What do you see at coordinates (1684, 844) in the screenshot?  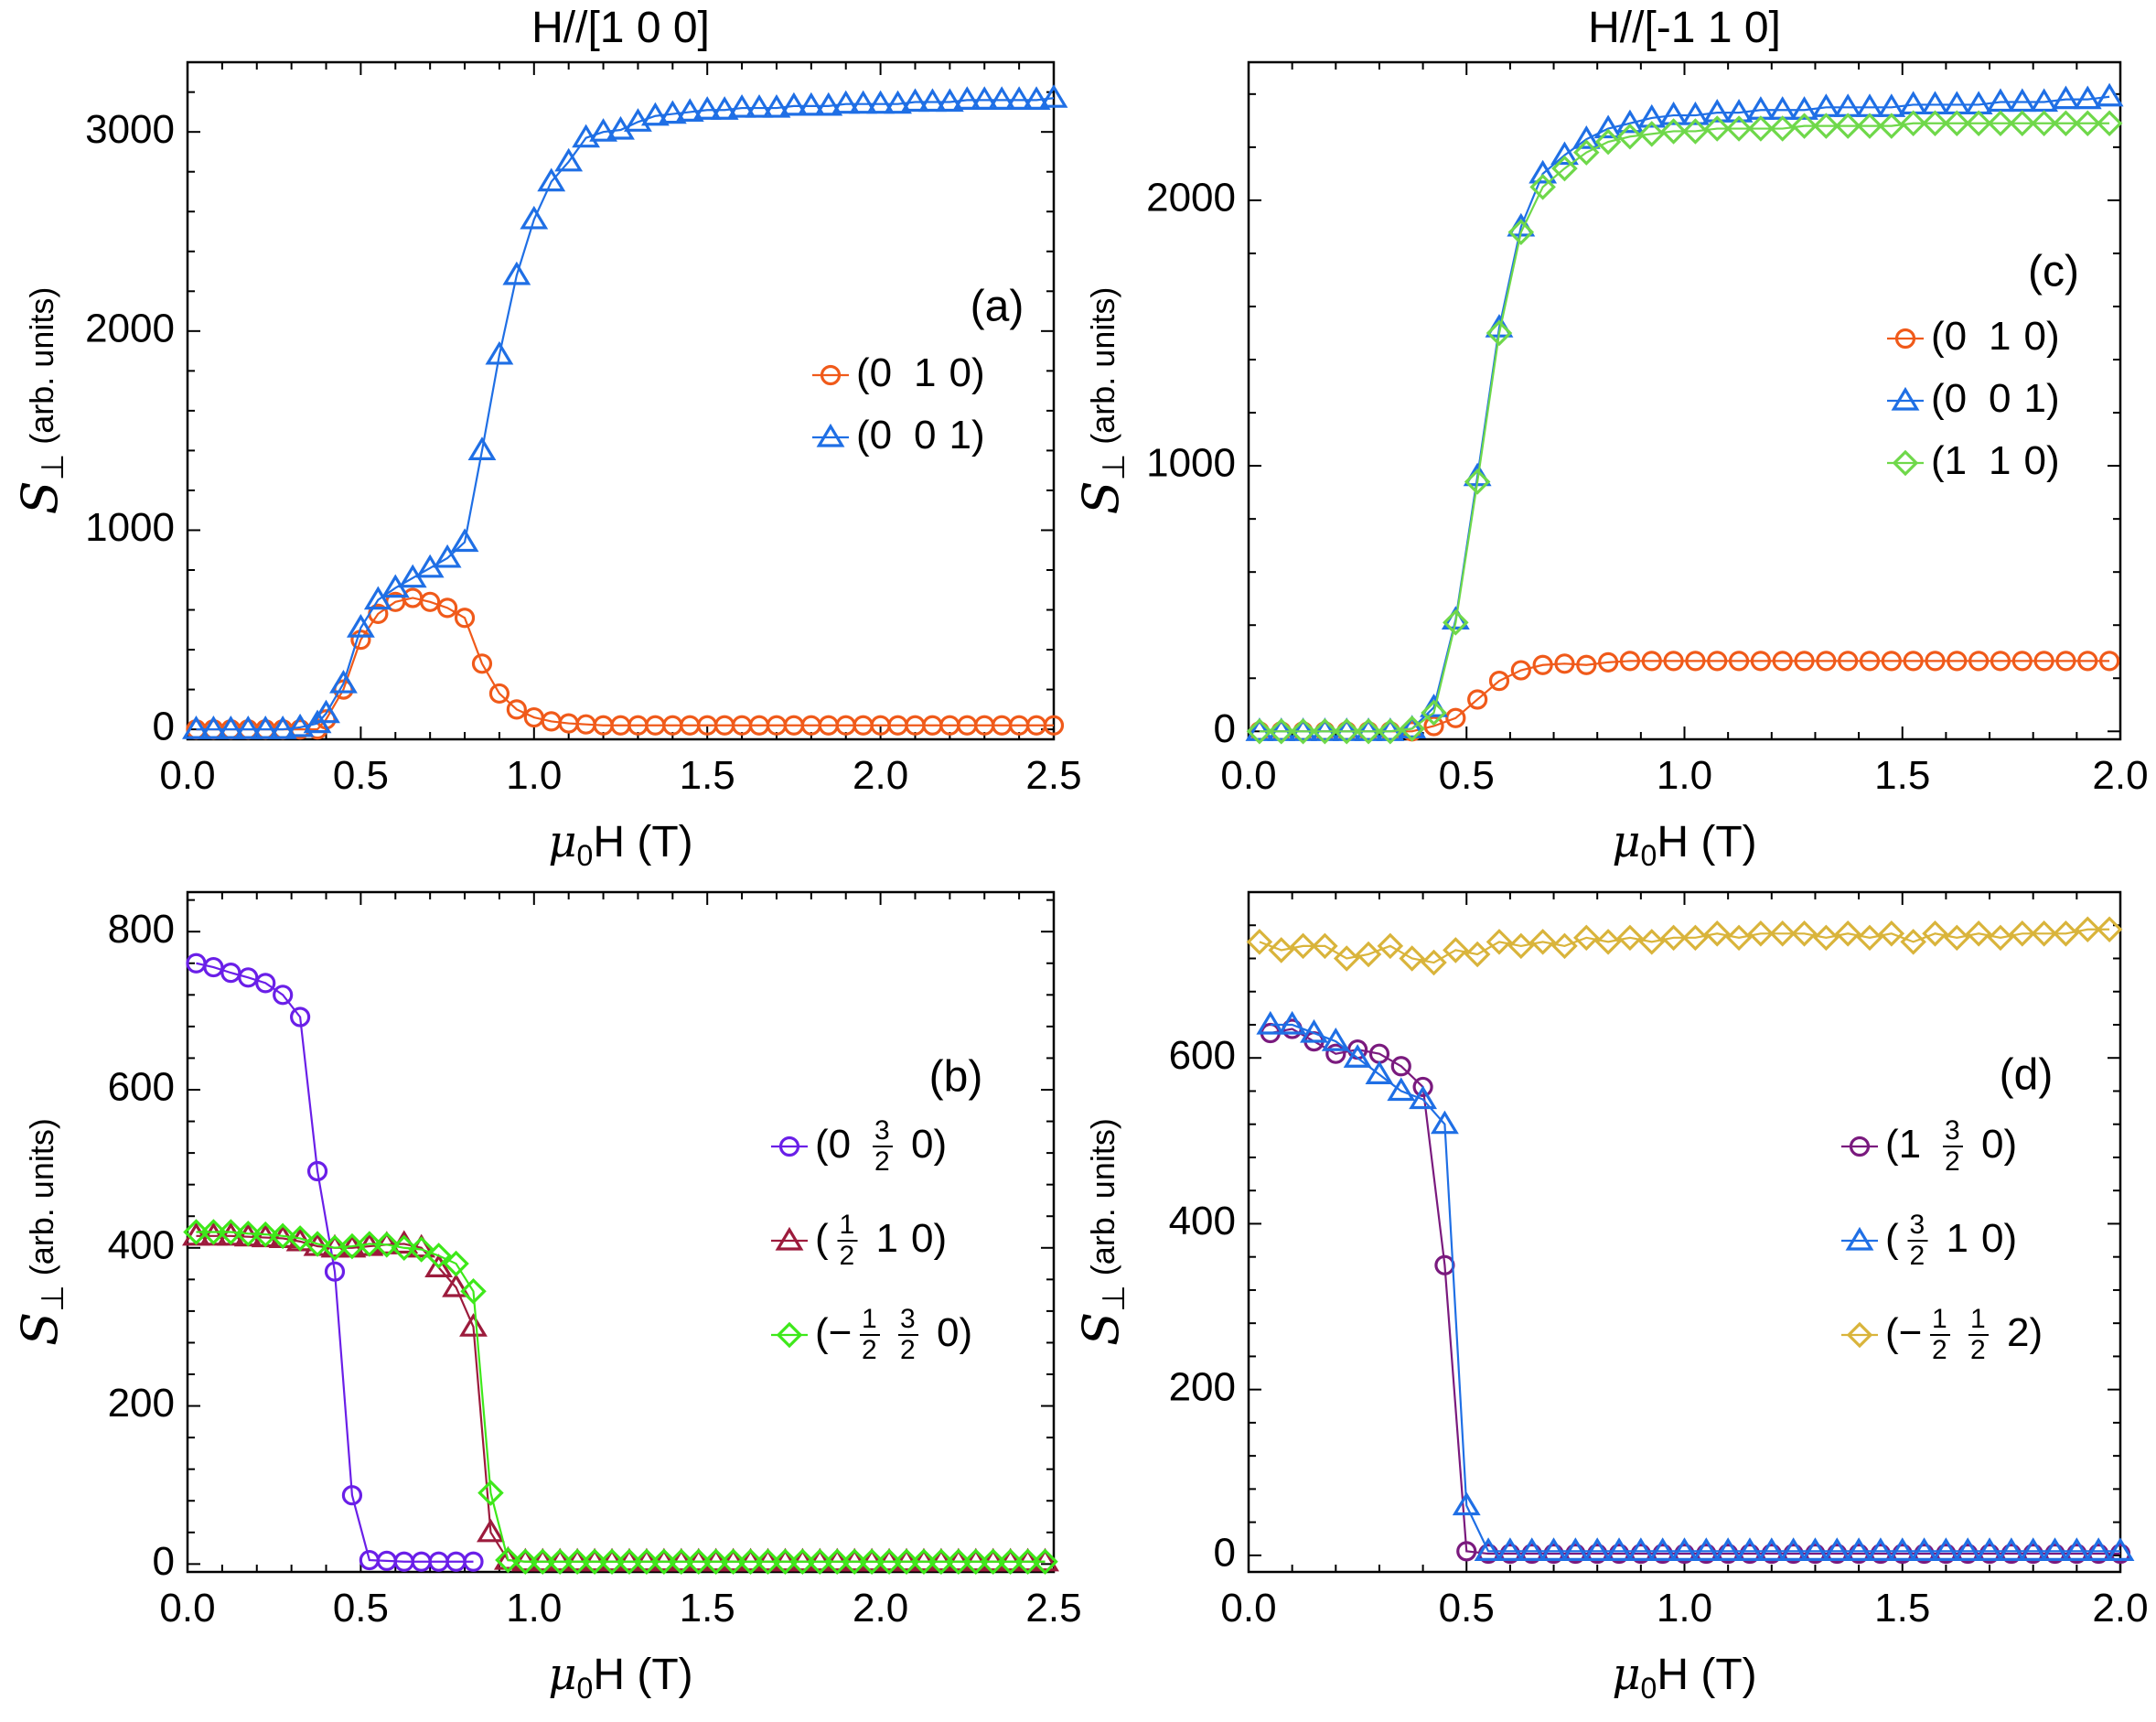 I see `x-axis-label: μ0H (T)` at bounding box center [1684, 844].